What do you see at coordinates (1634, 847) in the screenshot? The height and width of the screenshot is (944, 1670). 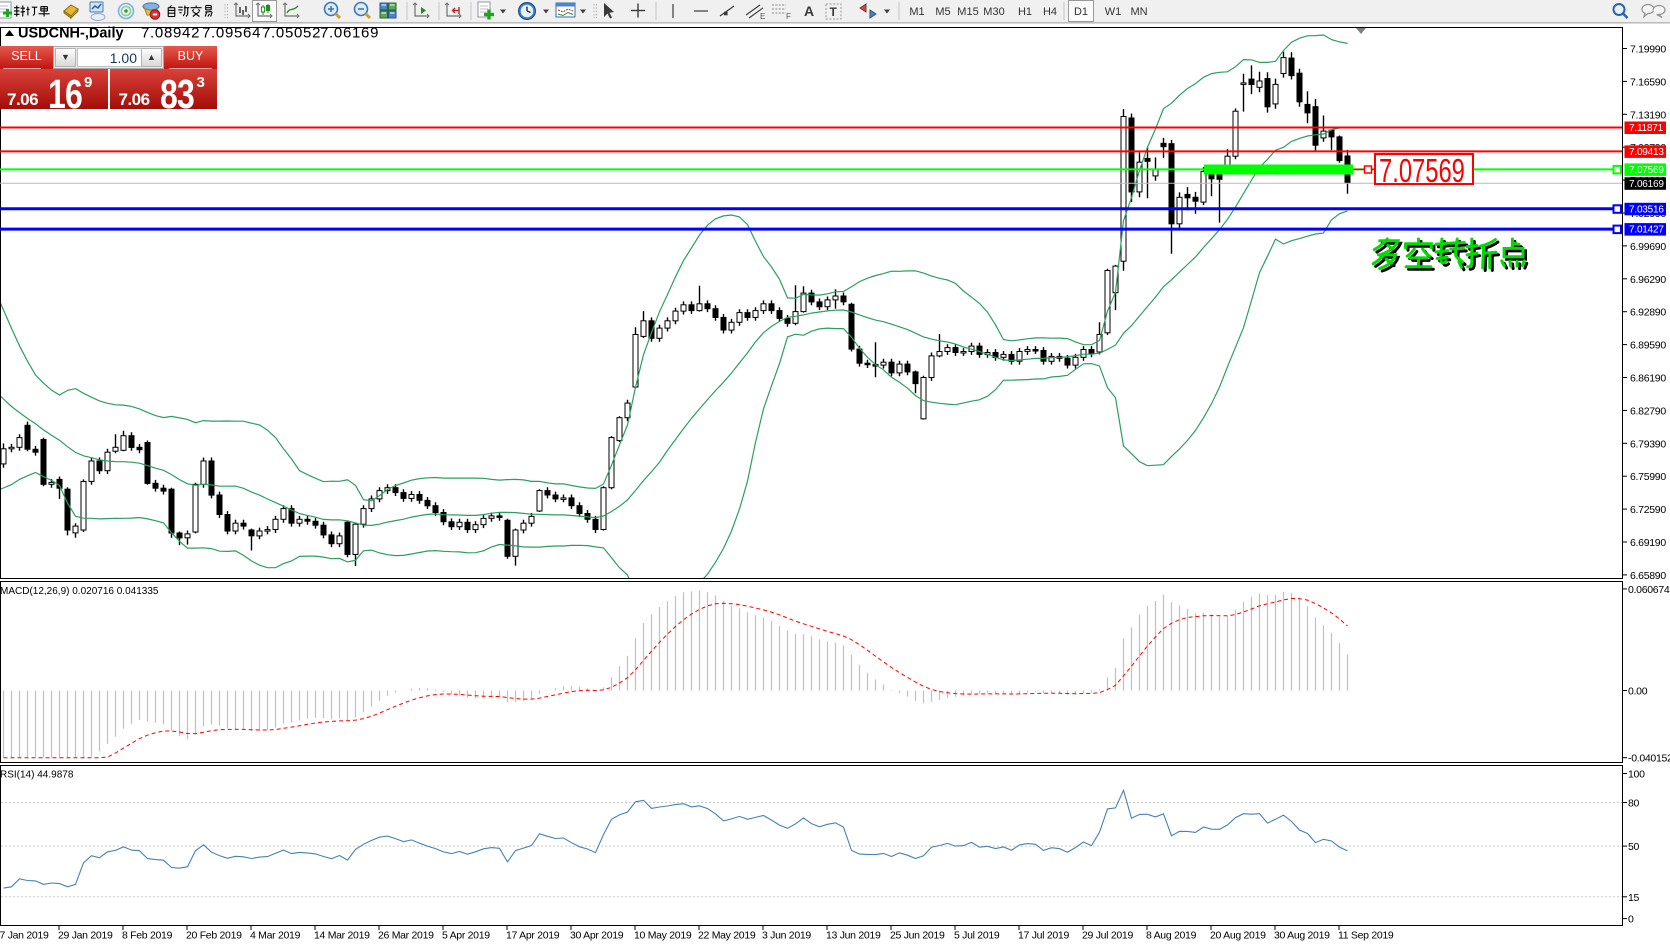 I see `svg-text: 50` at bounding box center [1634, 847].